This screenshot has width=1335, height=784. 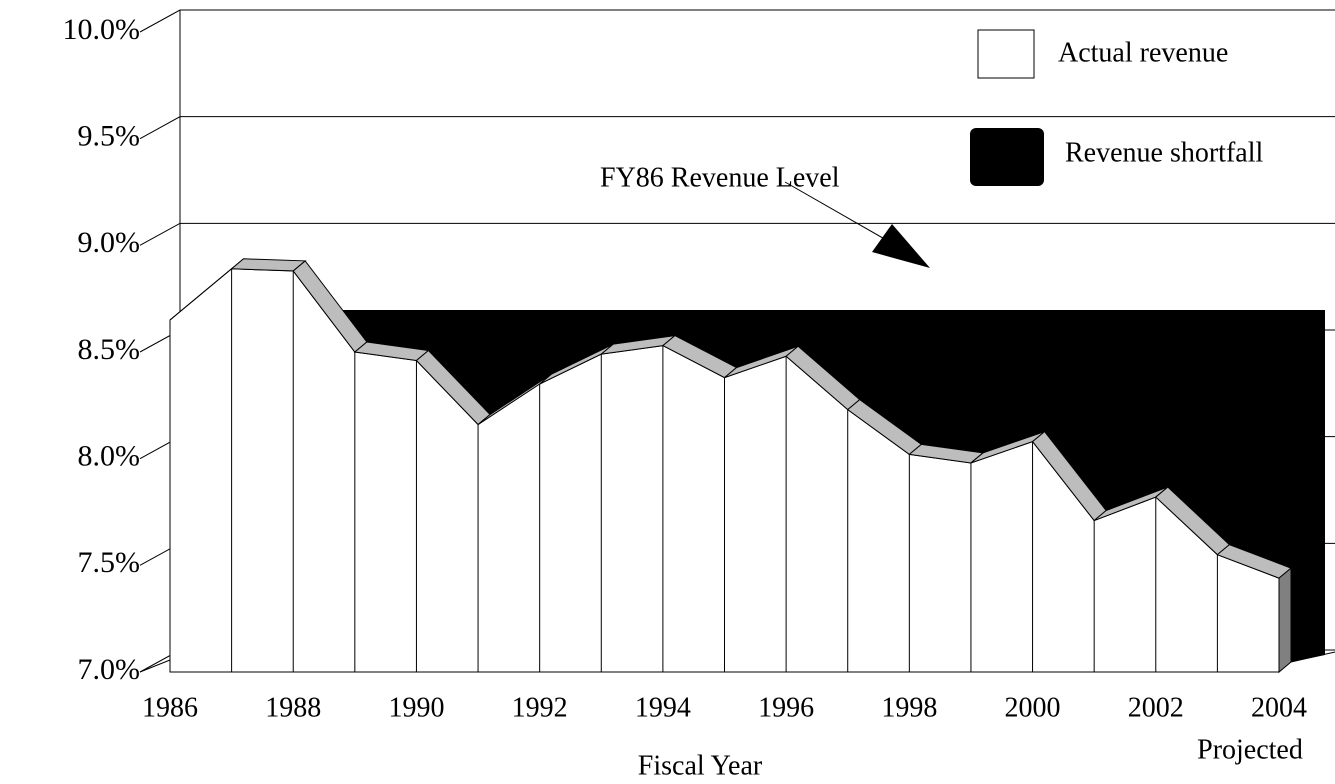 I want to click on x-tick-label: 2004, so click(x=1279, y=707).